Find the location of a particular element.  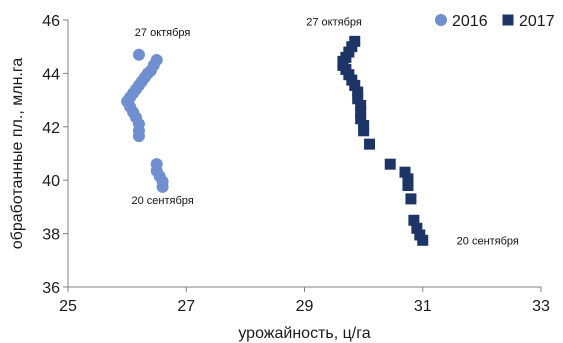

series-2017 is located at coordinates (383, 140).